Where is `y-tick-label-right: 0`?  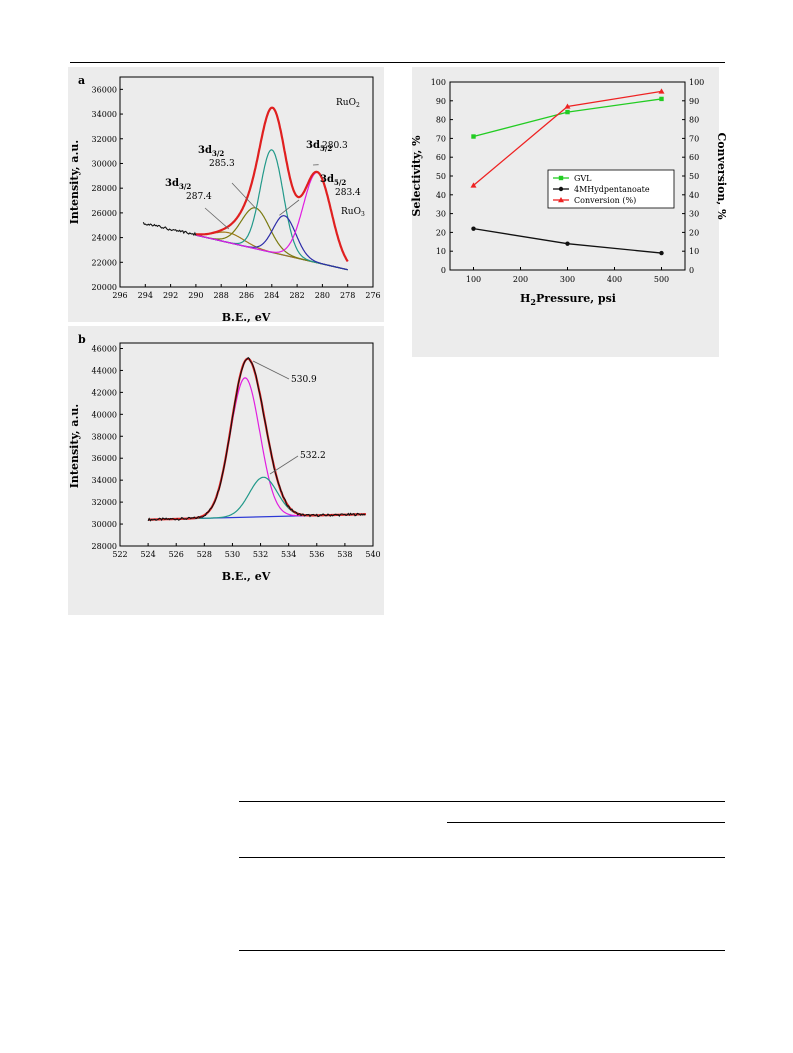 y-tick-label-right: 0 is located at coordinates (691, 270).